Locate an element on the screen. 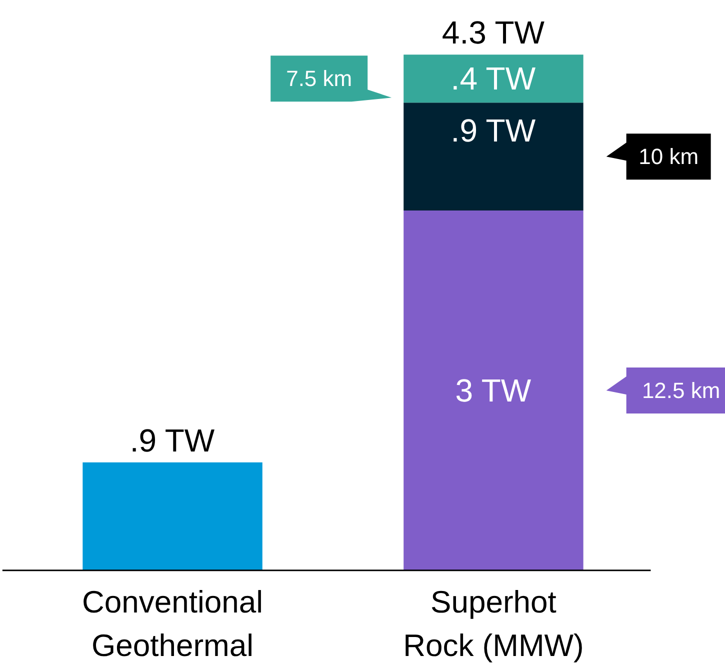  x-tick-label: Superhot Rock (MMW) is located at coordinates (493, 624).